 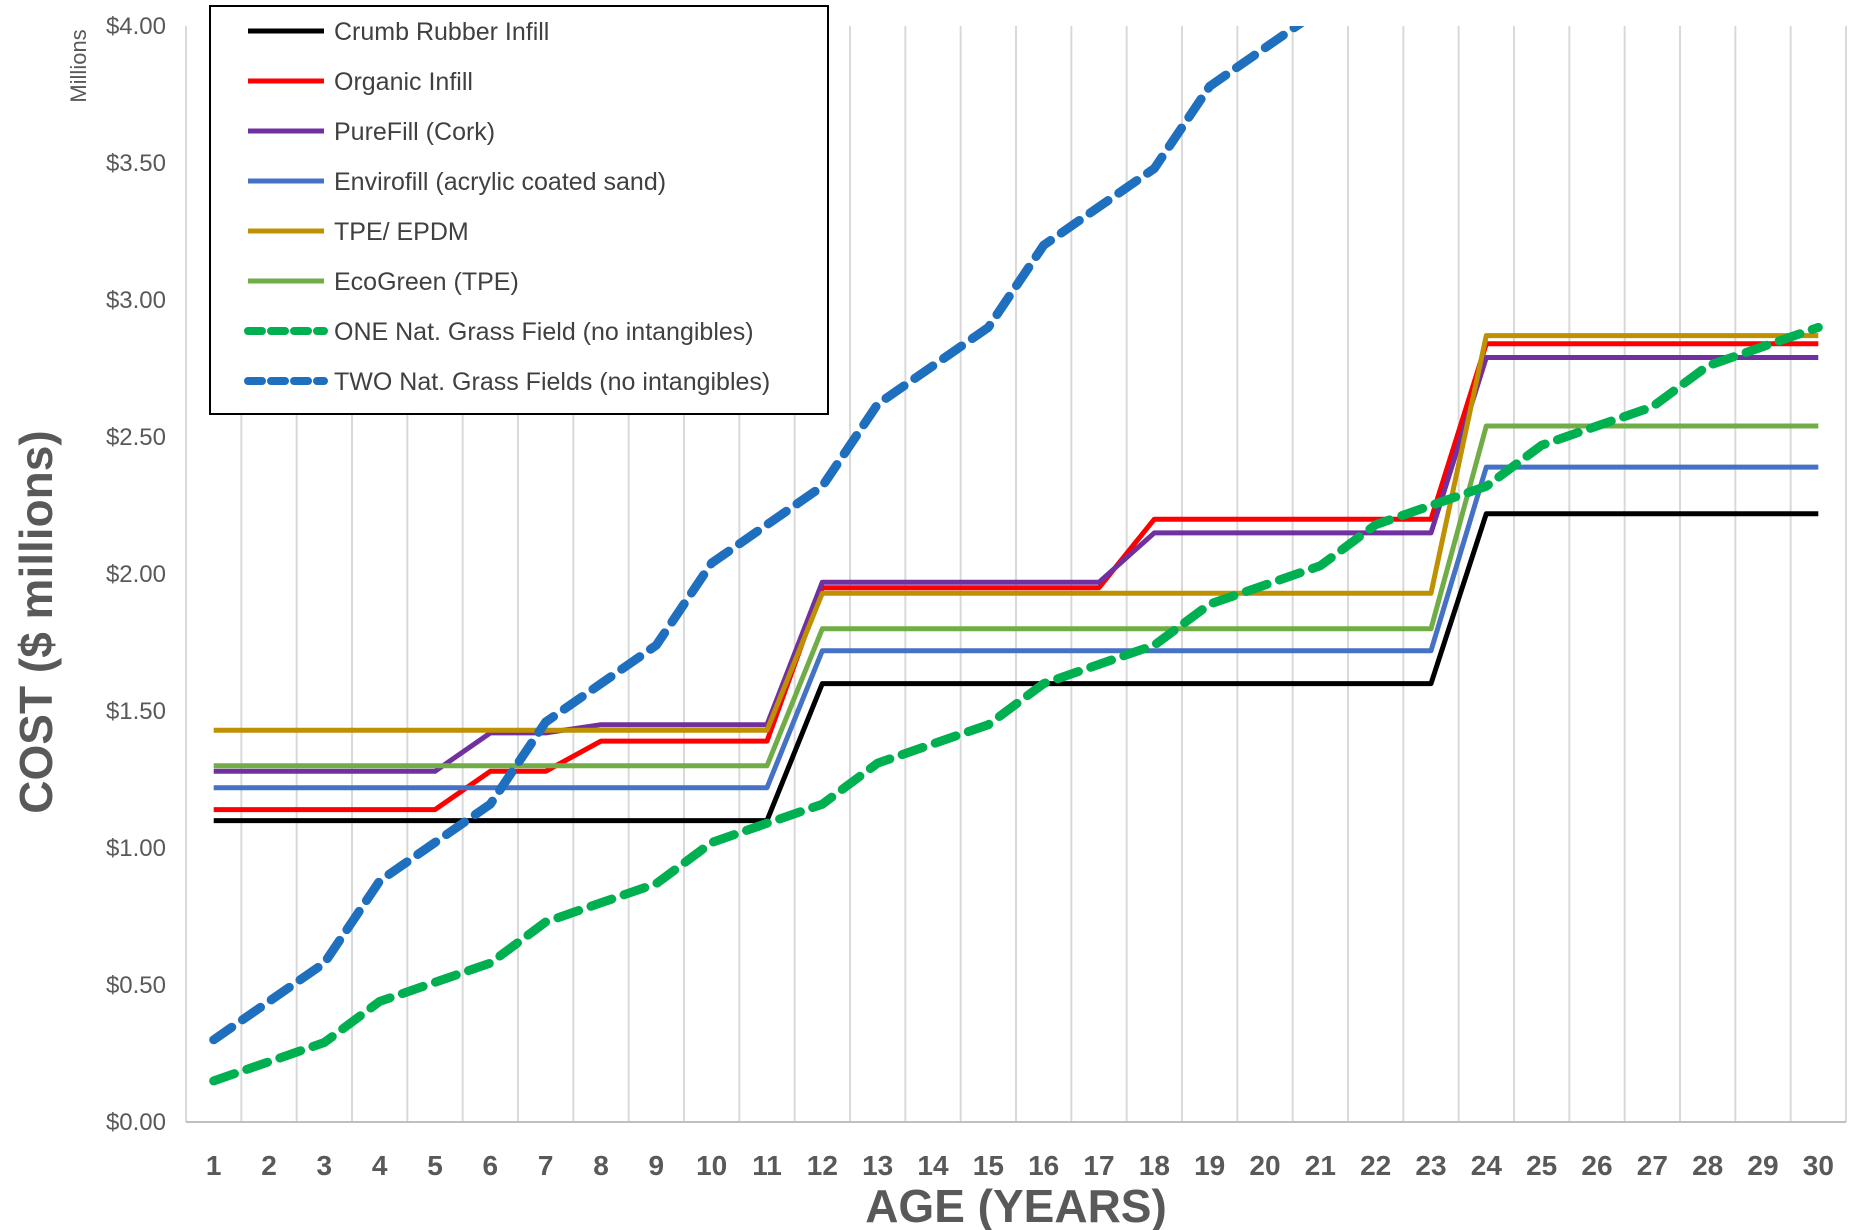 What do you see at coordinates (1264, 1165) in the screenshot?
I see `x-tick-label: 20` at bounding box center [1264, 1165].